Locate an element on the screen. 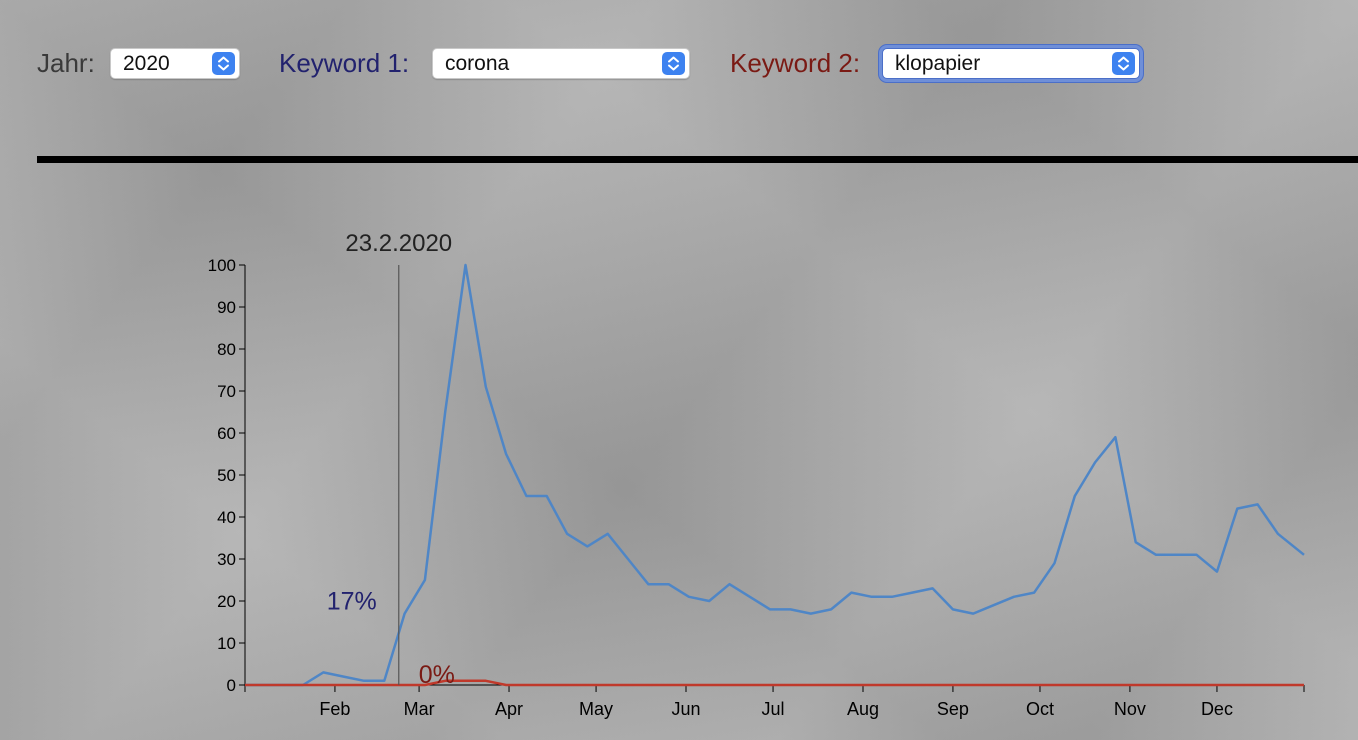  keyword1-label: Keyword 1: is located at coordinates (344, 63).